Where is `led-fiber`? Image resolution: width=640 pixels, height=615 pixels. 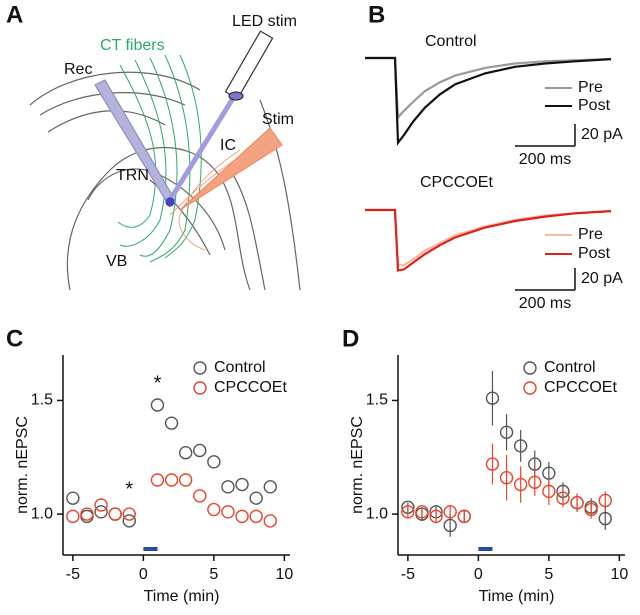
led-fiber is located at coordinates (249, 65).